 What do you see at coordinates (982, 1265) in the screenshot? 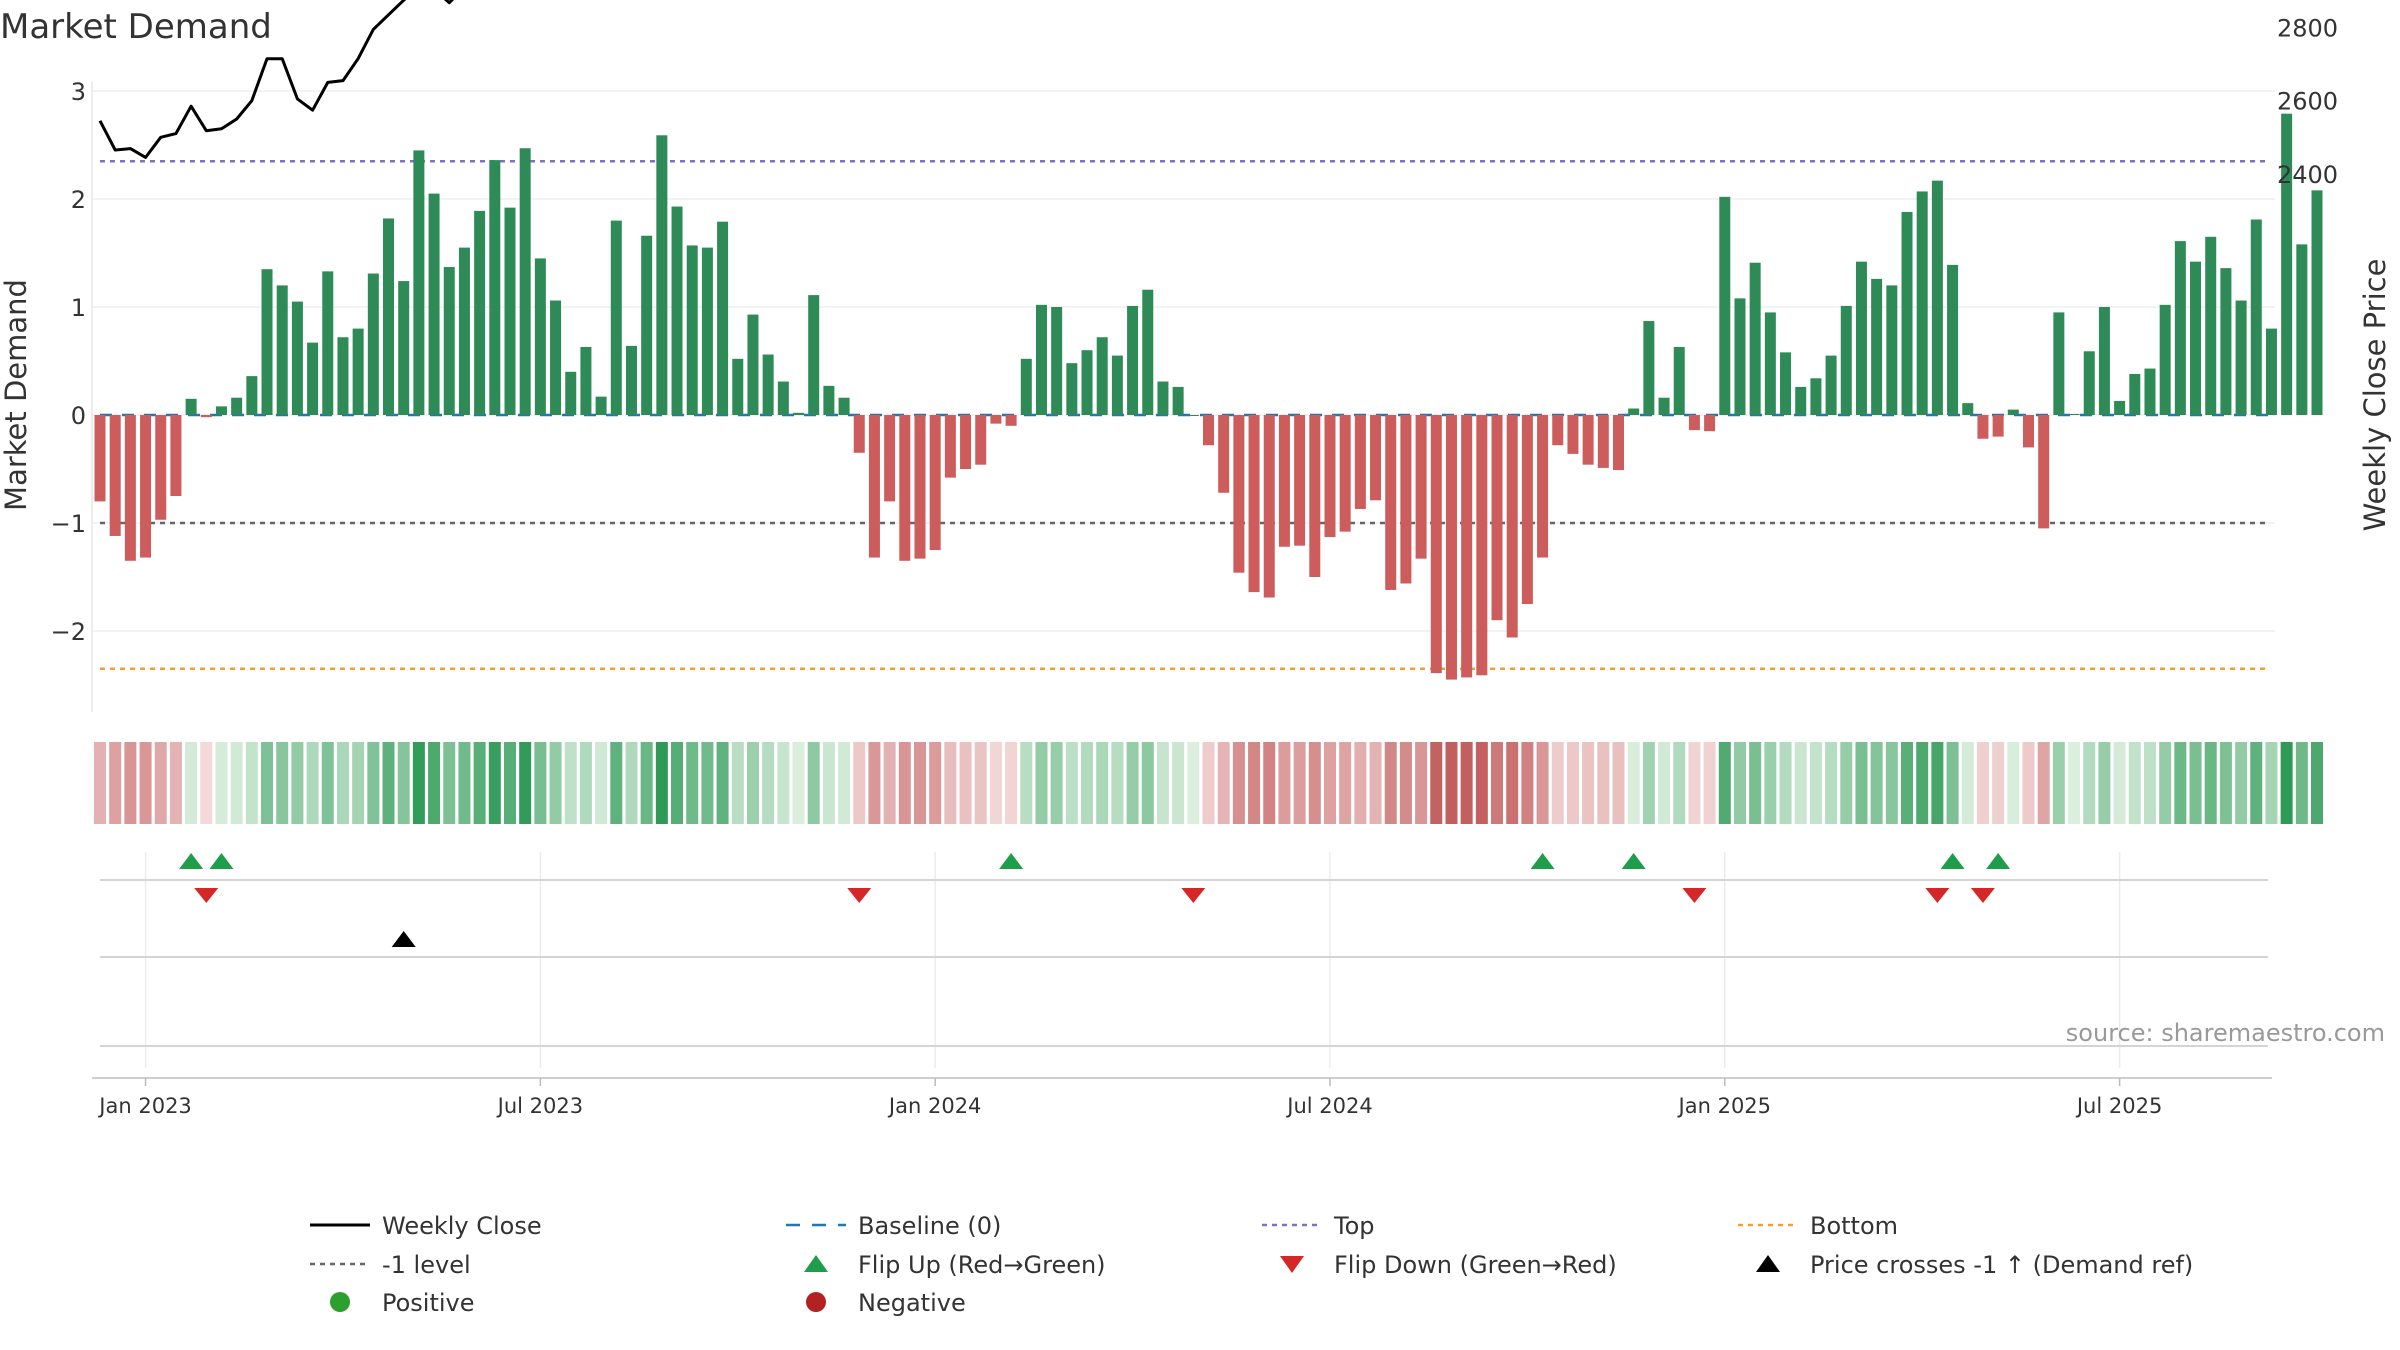
I see `legend-label: Flip Up (Red→Green)` at bounding box center [982, 1265].